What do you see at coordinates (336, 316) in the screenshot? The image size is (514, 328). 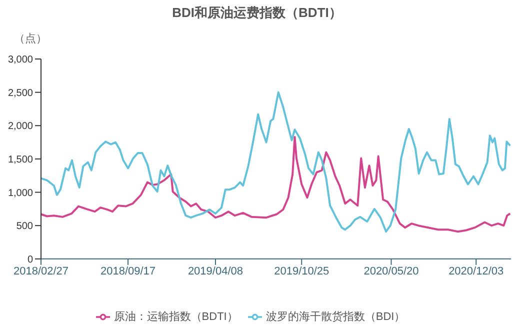 I see `legend-label: 波罗的海干散货指数（BDI）` at bounding box center [336, 316].